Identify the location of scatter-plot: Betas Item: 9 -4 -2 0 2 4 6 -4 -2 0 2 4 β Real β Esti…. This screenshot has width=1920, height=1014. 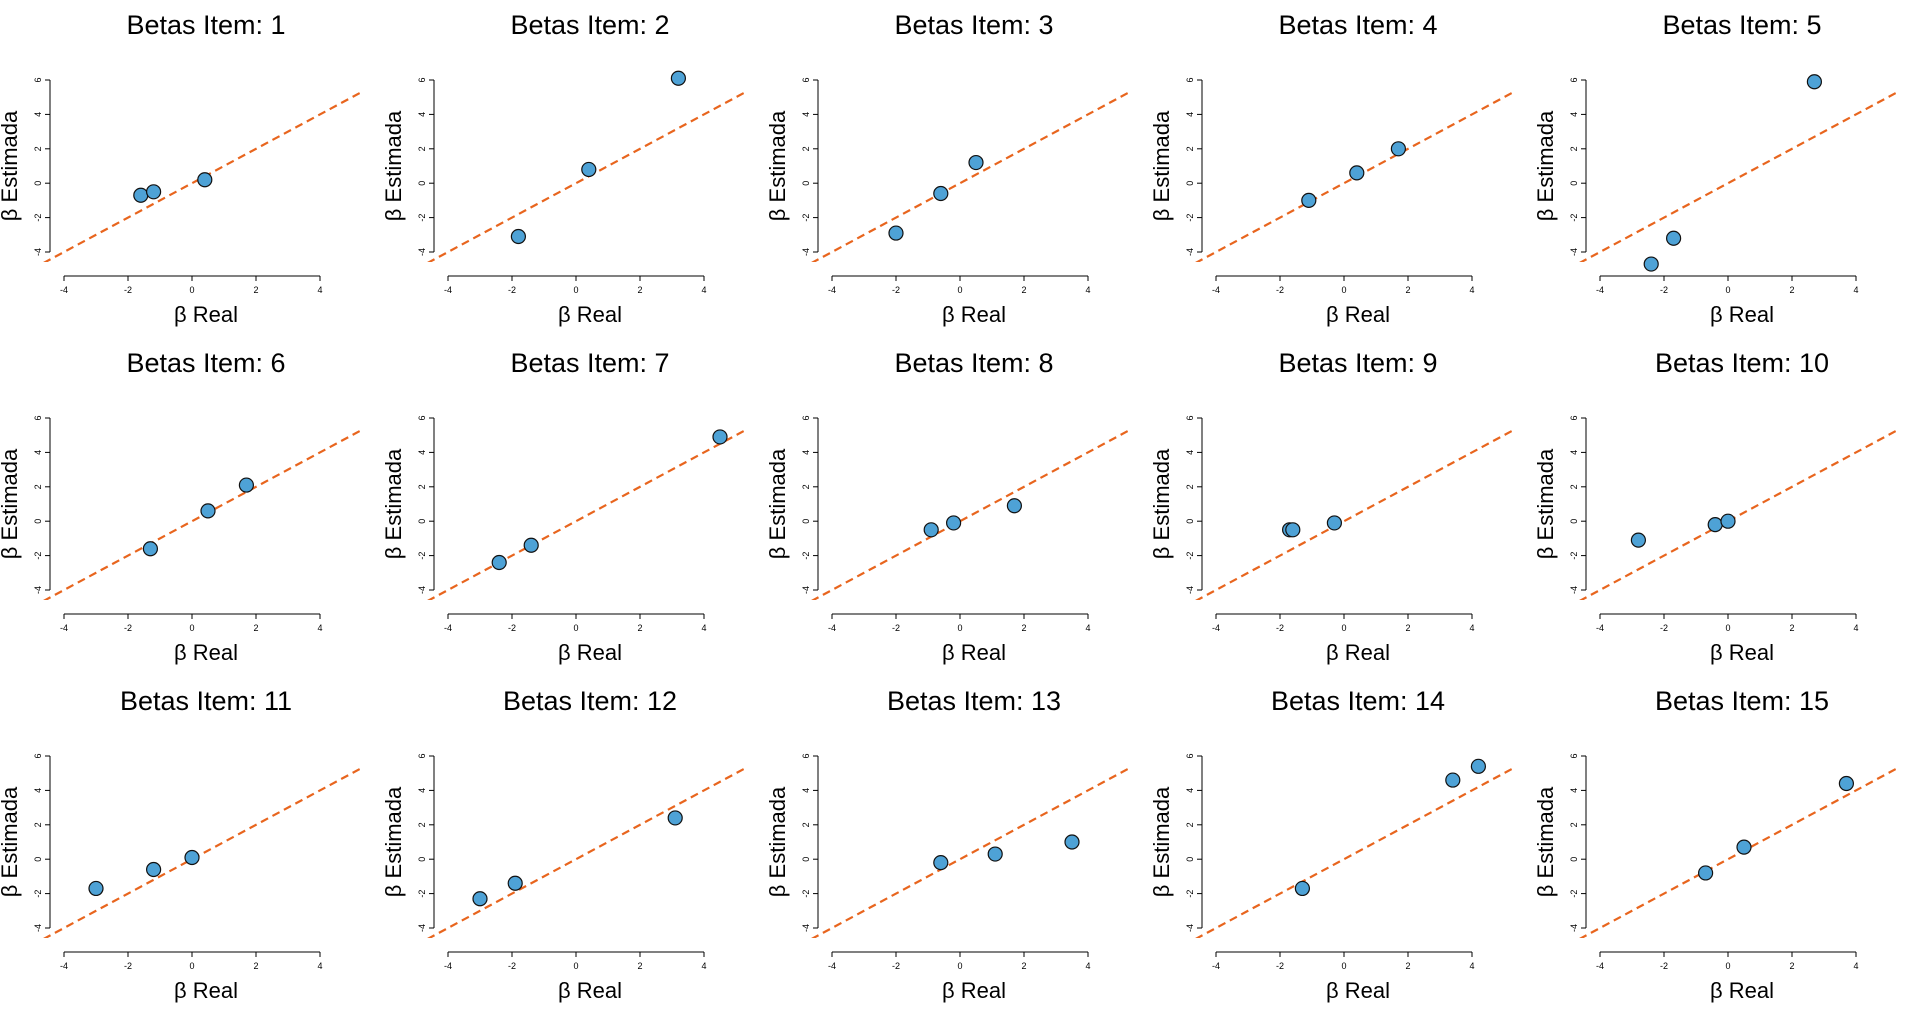
(1330, 506).